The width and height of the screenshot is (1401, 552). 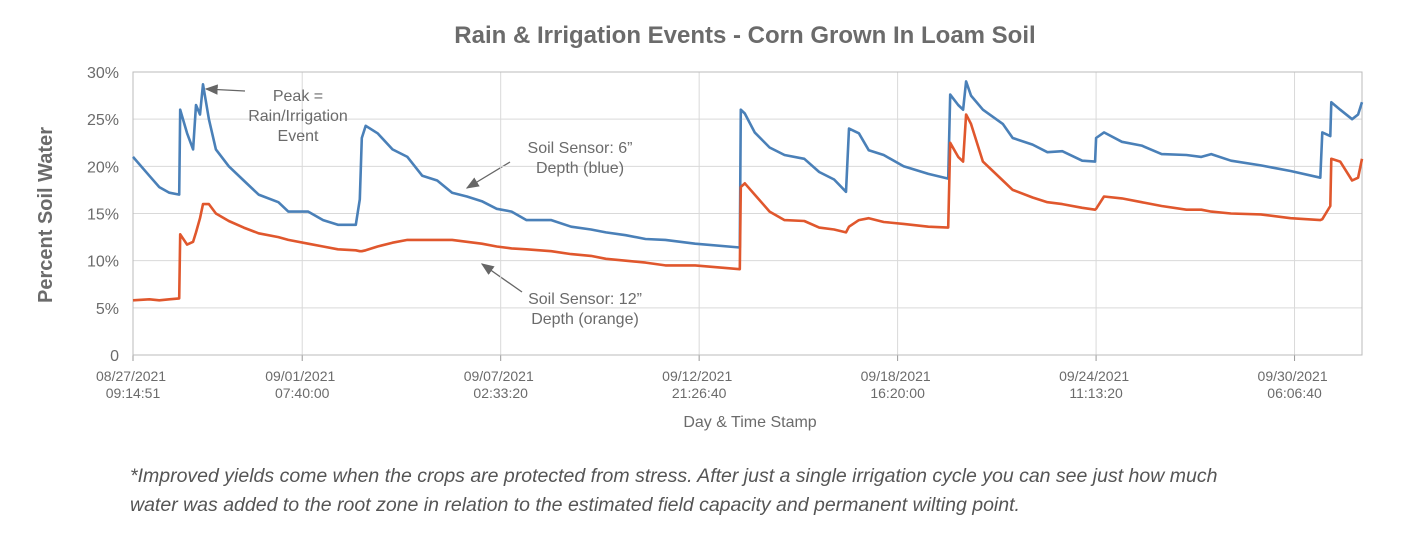 What do you see at coordinates (133, 376) in the screenshot?
I see `x-tick-label-line: 08/27/2021` at bounding box center [133, 376].